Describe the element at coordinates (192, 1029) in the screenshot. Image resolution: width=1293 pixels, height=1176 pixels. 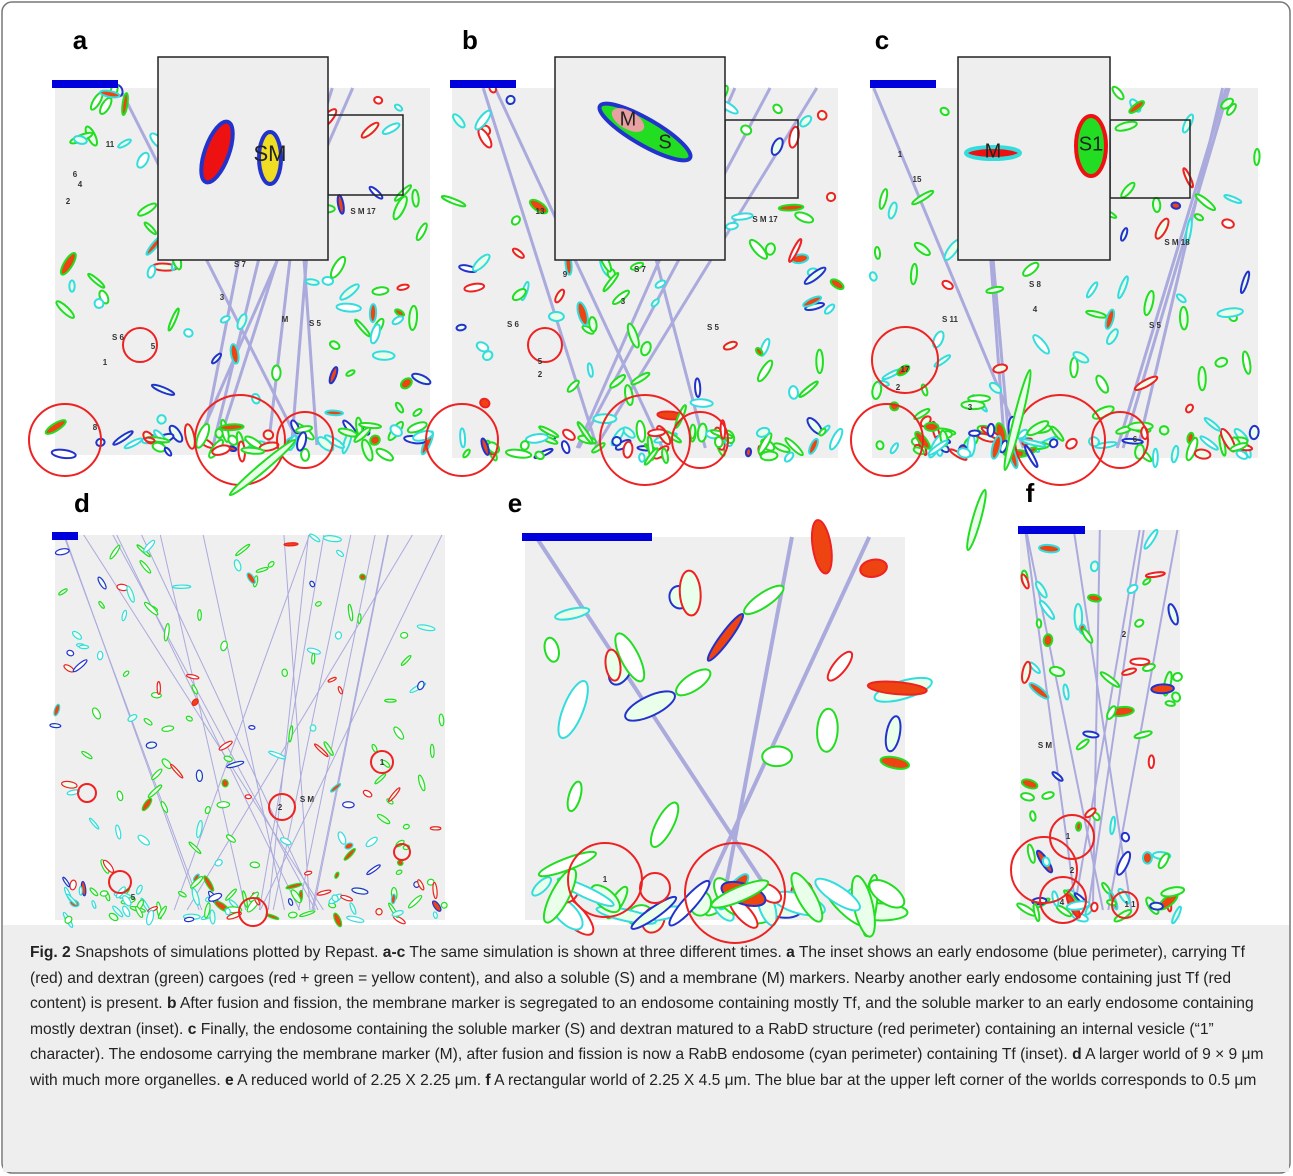
I see `caption-bold: c` at that location.